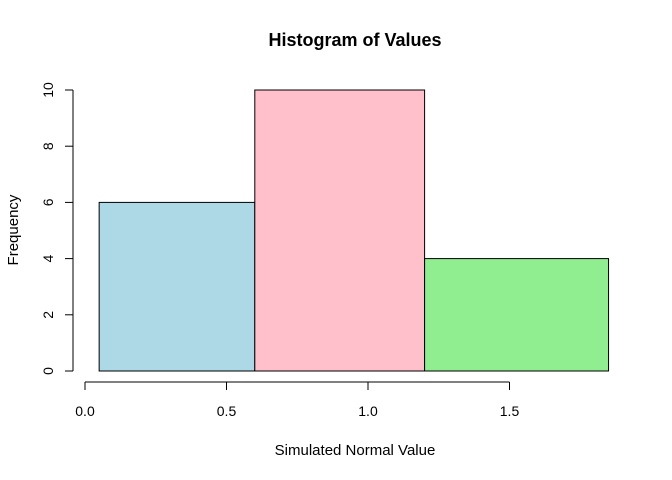  I want to click on x-tick-label: 1.5, so click(510, 411).